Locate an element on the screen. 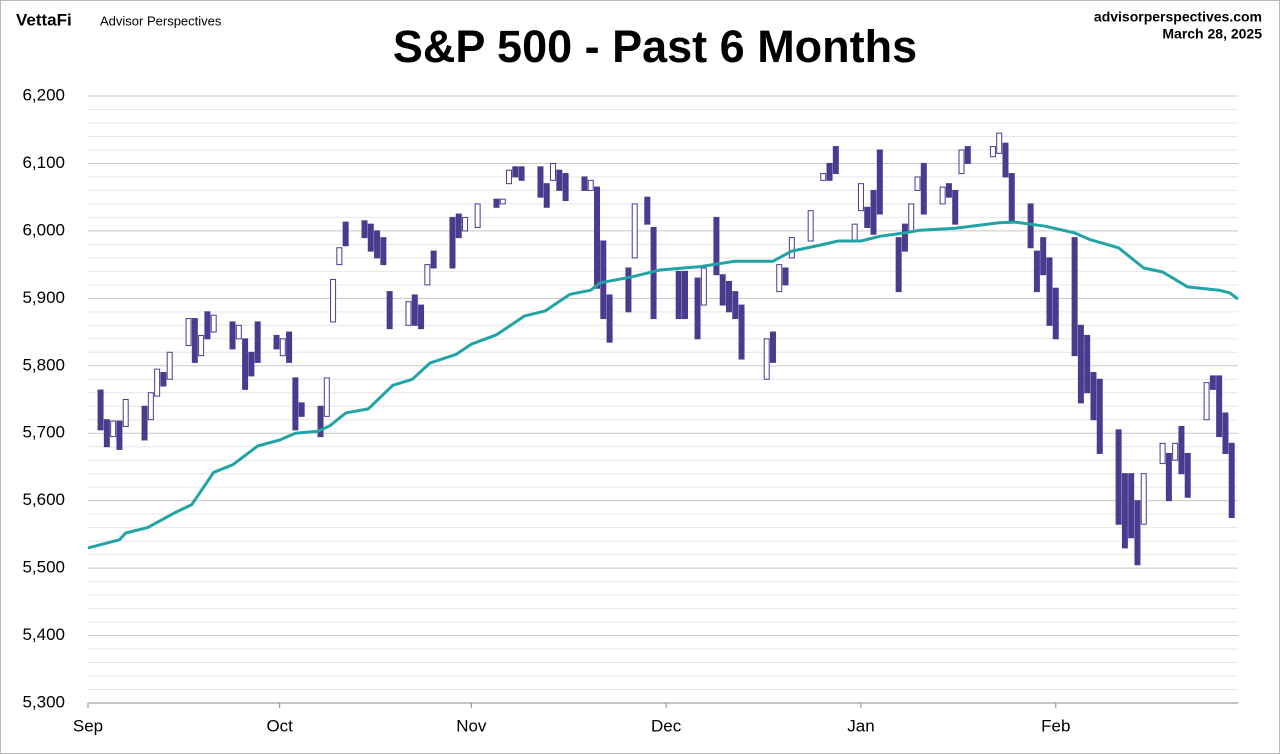 Image resolution: width=1280 pixels, height=754 pixels. publisher: Advisor Perspectives is located at coordinates (161, 20).